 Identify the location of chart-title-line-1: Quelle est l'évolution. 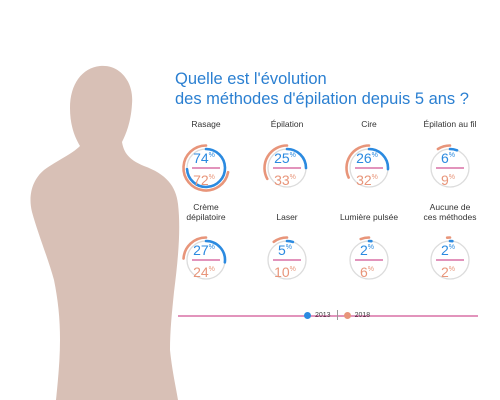
(251, 79).